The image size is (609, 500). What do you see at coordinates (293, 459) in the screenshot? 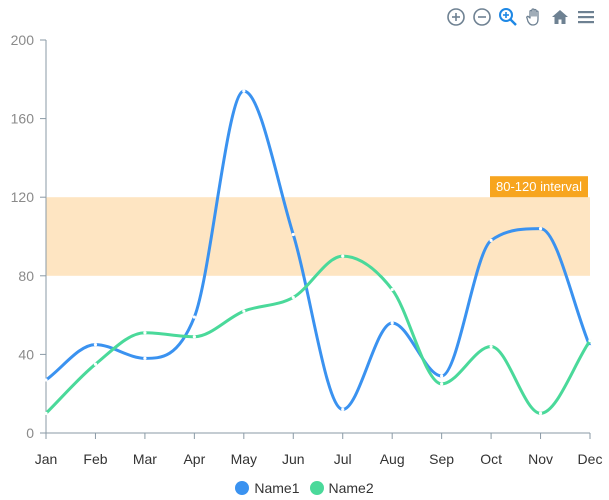
I see `x-tick-label: Jun` at bounding box center [293, 459].